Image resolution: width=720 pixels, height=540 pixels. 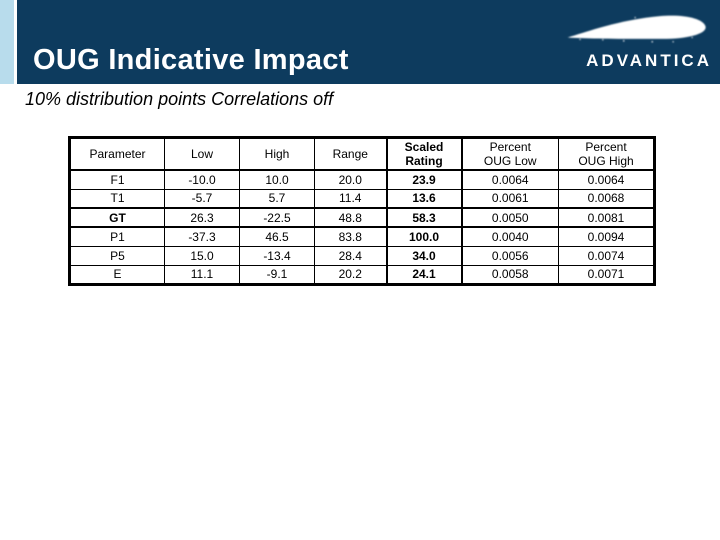 What do you see at coordinates (606, 255) in the screenshot?
I see `table-cell: 0.0074` at bounding box center [606, 255].